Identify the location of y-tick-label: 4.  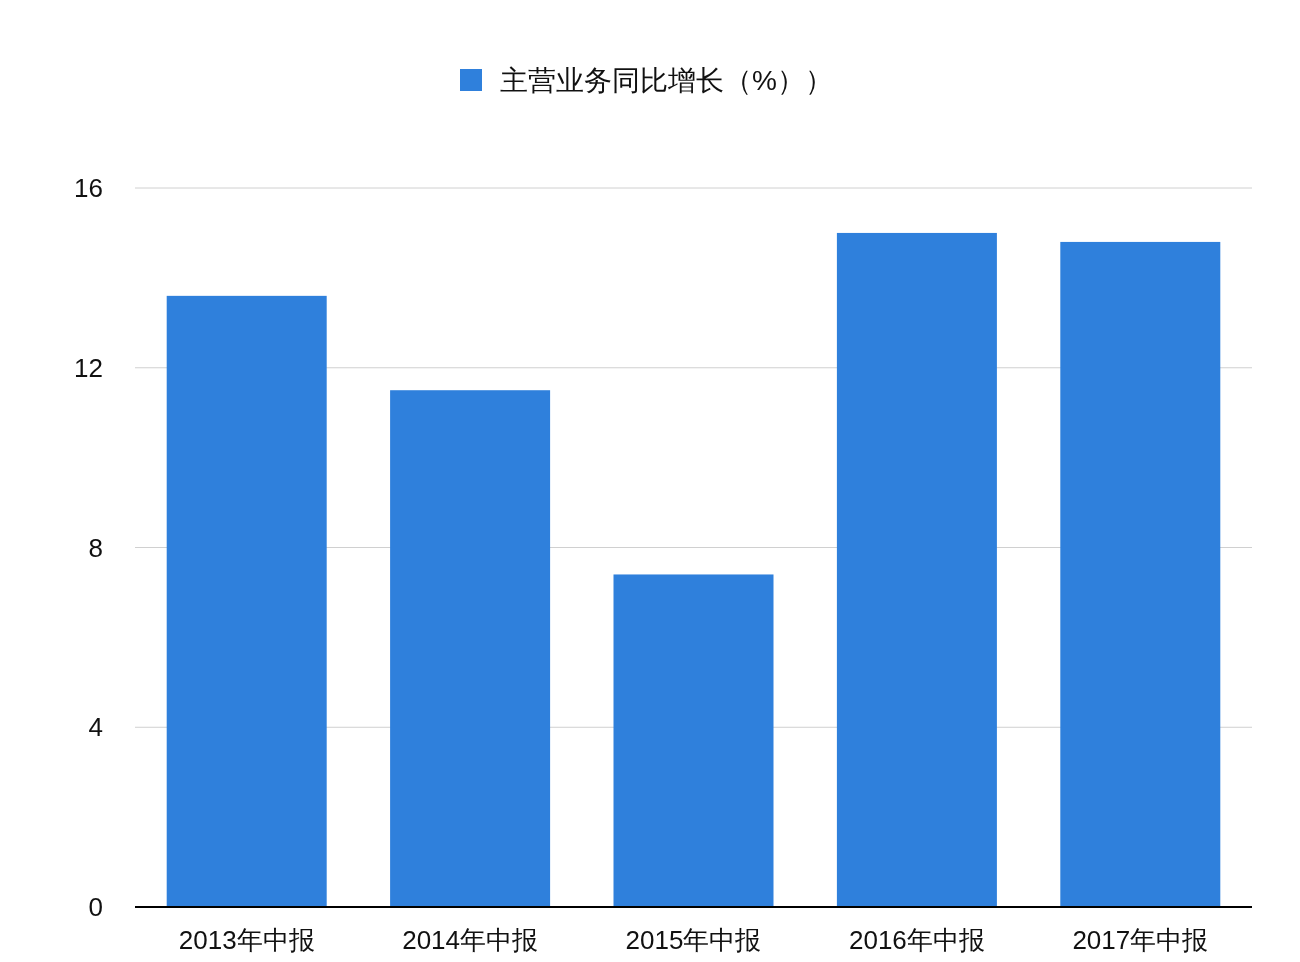
(95, 727).